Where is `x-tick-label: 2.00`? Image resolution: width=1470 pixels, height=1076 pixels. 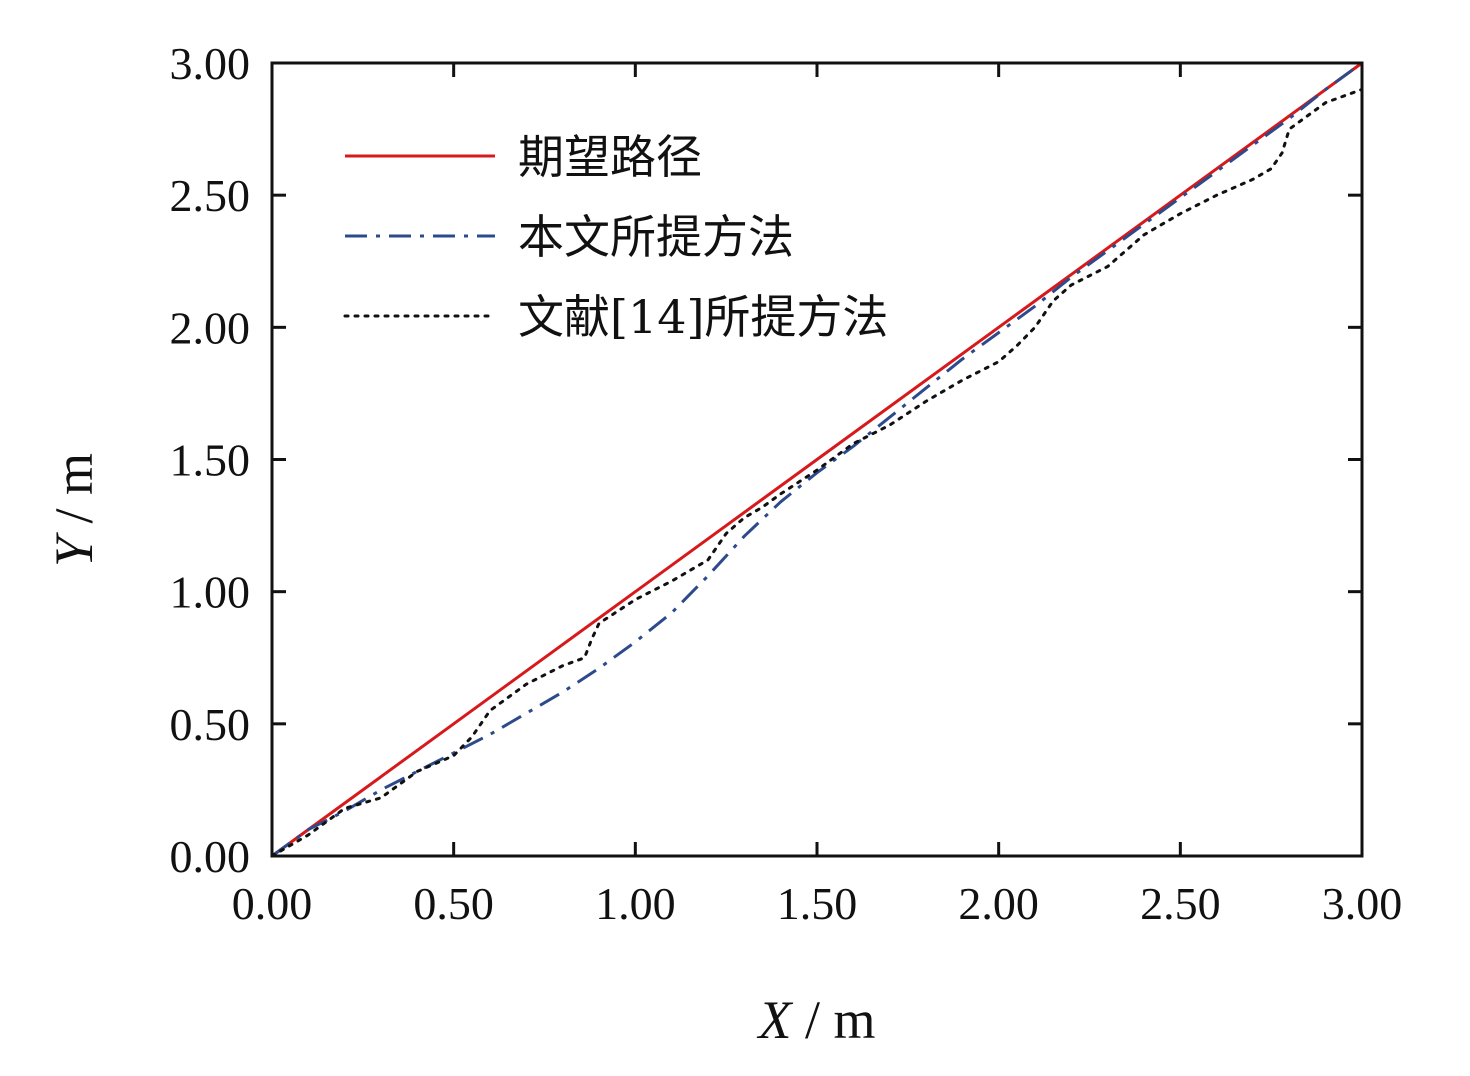
x-tick-label: 2.00 is located at coordinates (998, 903).